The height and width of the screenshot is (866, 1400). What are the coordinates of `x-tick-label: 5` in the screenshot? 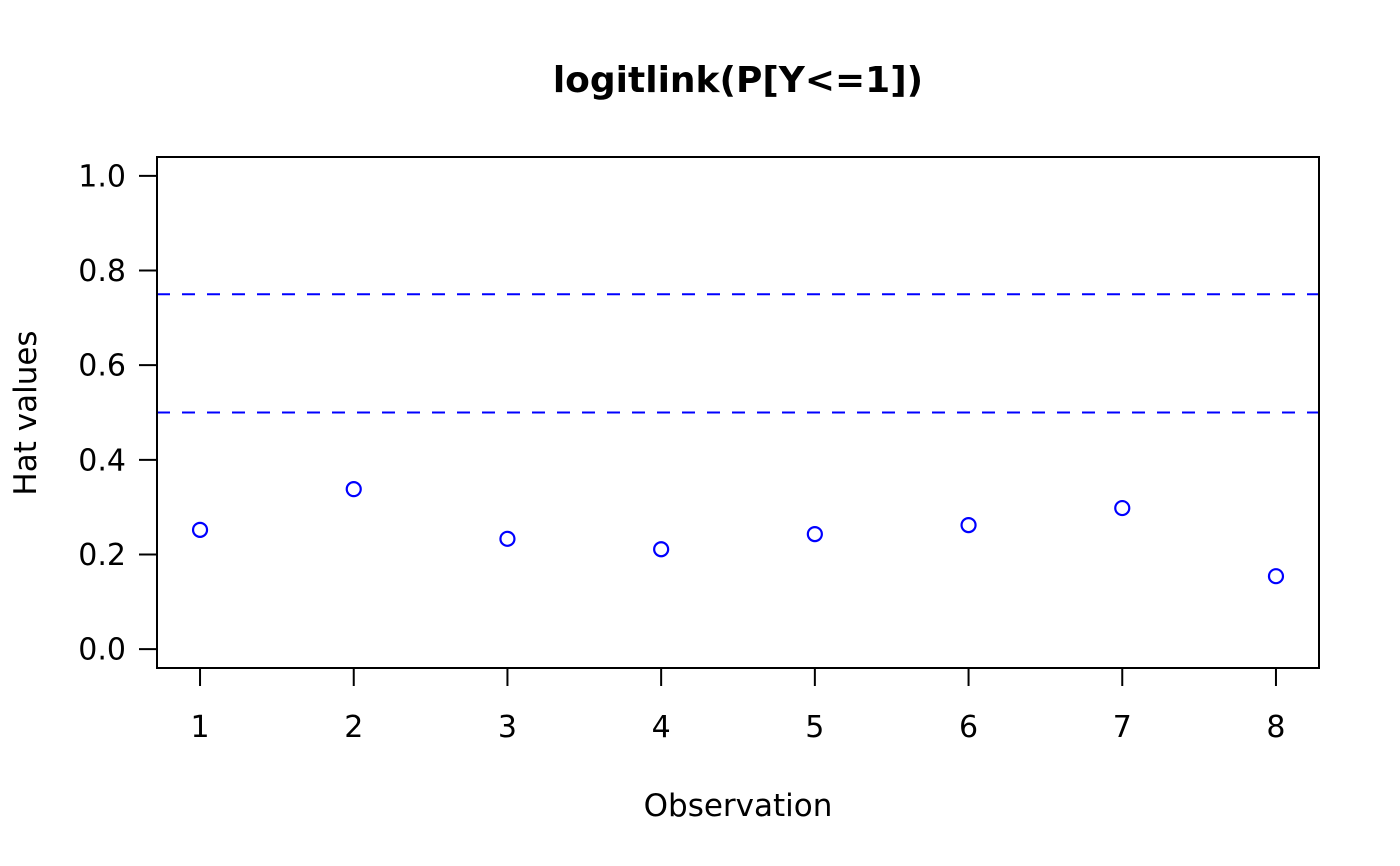 It's located at (814, 727).